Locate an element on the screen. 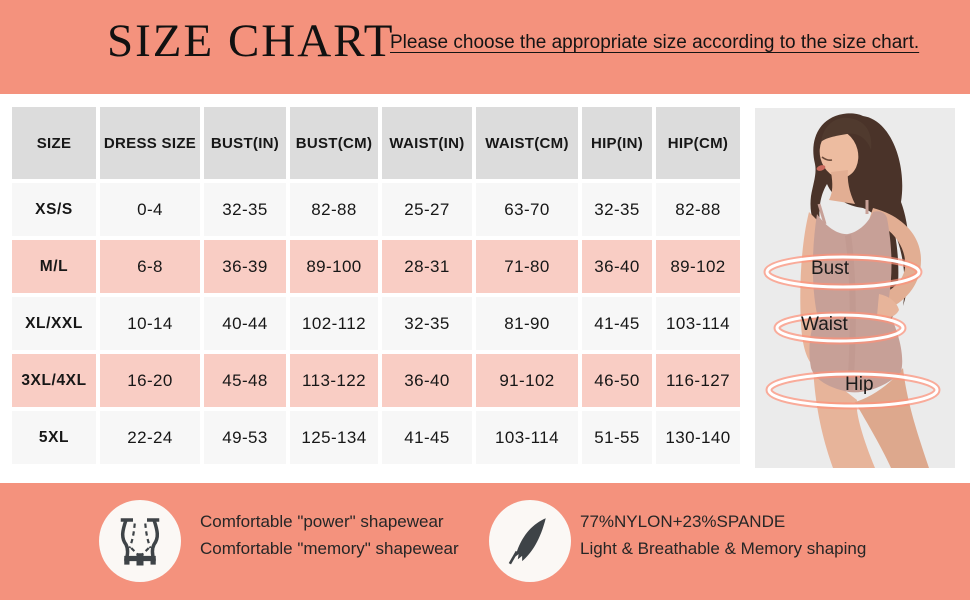 The height and width of the screenshot is (600, 970). col-header-size: SIZE is located at coordinates (54, 143).